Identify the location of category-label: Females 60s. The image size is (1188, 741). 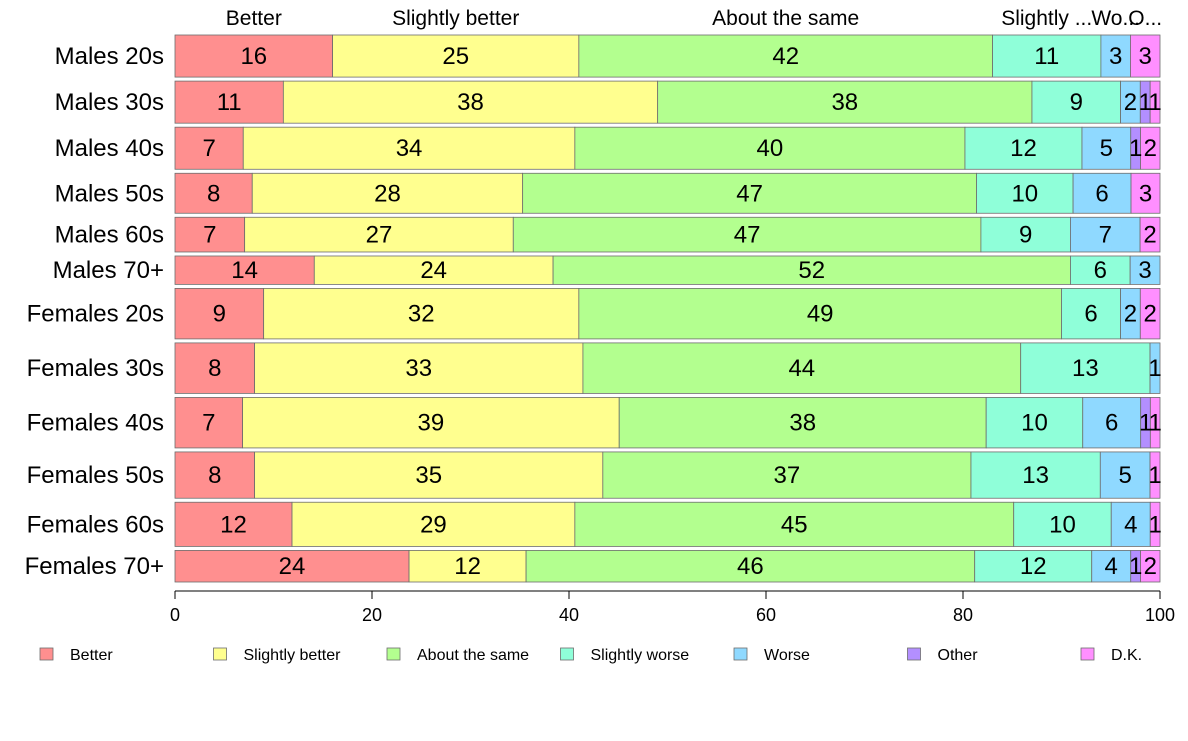
(95, 524).